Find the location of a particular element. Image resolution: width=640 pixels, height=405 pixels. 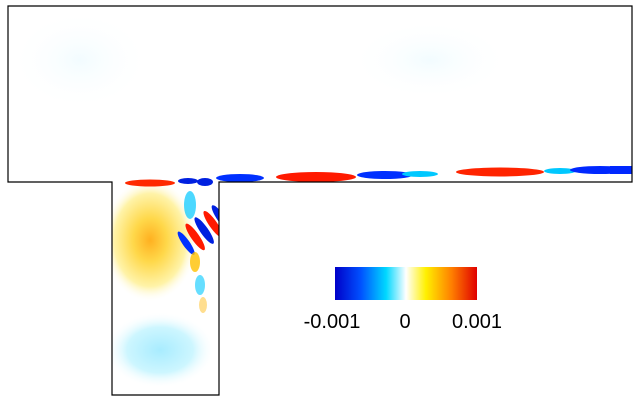

shear-layer is located at coordinates (378, 176).